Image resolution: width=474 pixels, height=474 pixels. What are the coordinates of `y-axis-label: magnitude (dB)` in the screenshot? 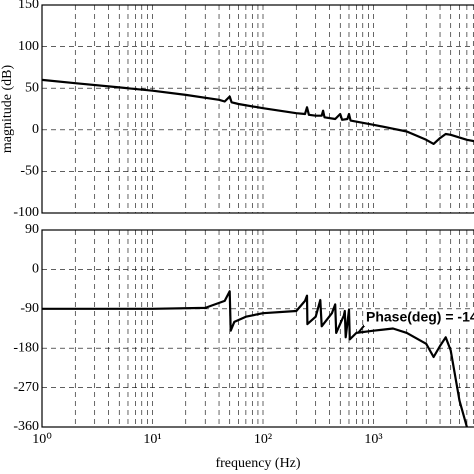 It's located at (7, 109).